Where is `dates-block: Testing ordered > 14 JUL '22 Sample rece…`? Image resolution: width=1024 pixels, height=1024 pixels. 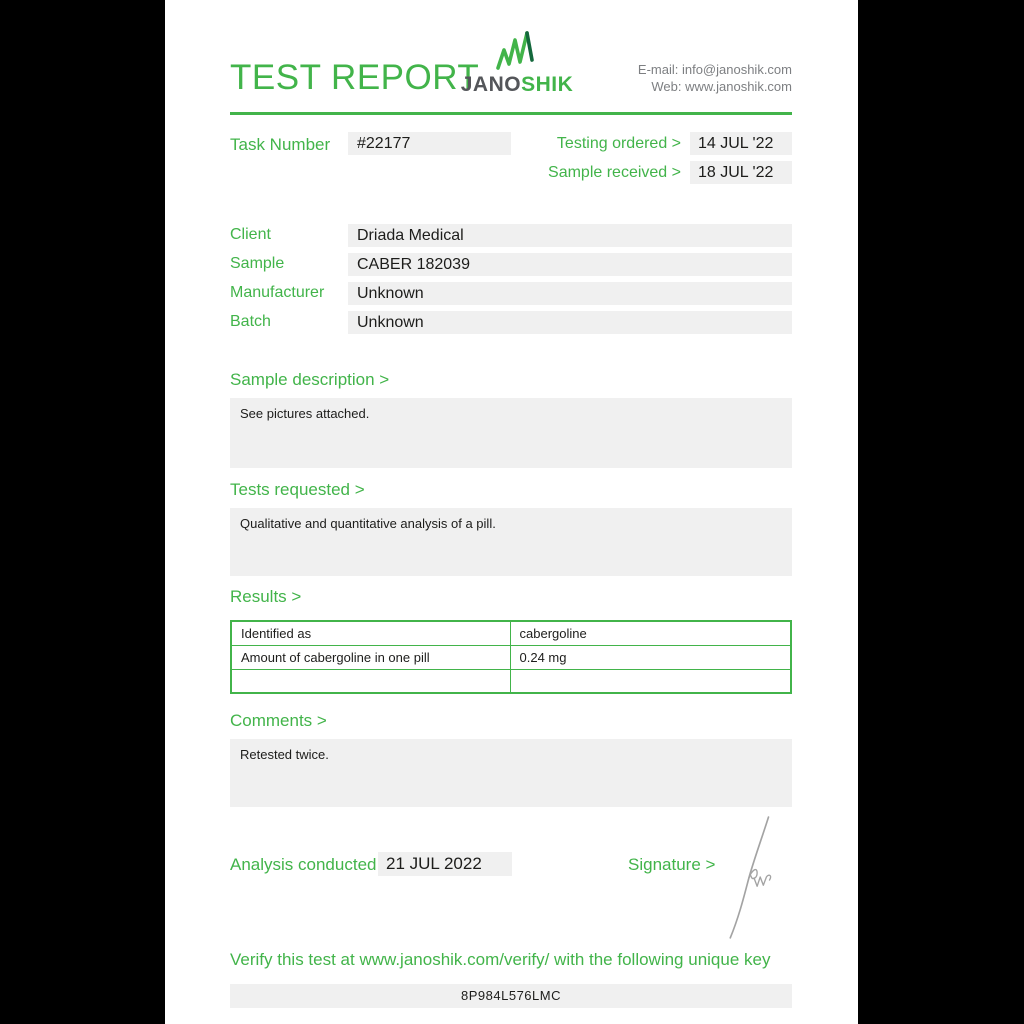
dates-block: Testing ordered > 14 JUL '22 Sample rece… is located at coordinates (622, 161).